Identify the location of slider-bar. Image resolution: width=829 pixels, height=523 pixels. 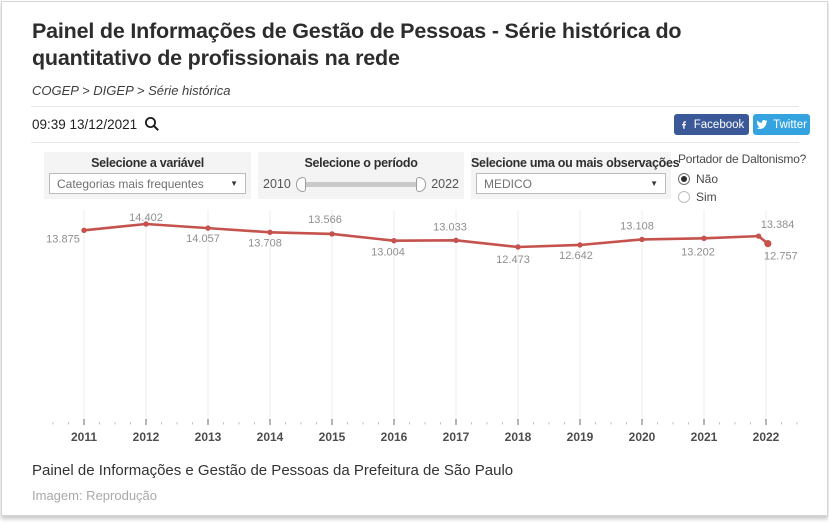
(361, 184).